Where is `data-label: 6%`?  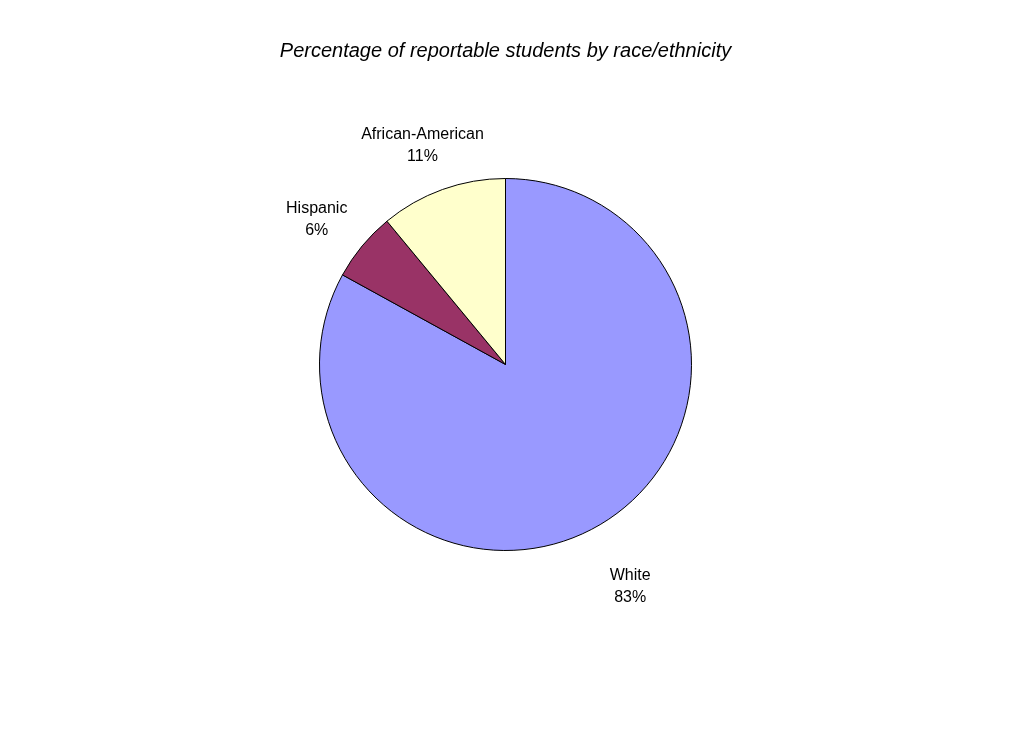
data-label: 6% is located at coordinates (317, 230).